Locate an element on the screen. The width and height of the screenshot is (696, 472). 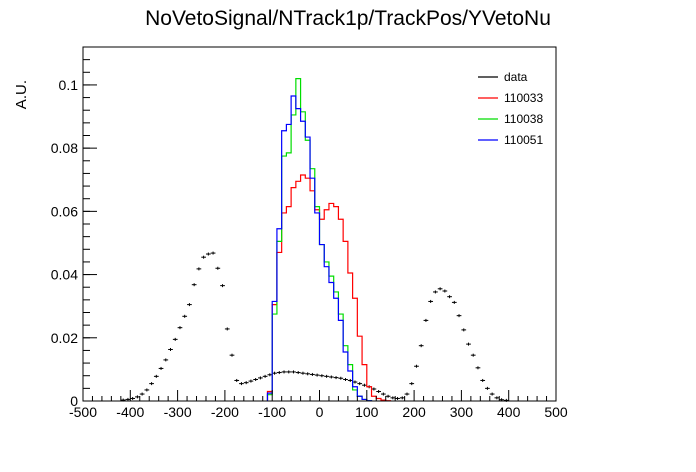
legend-entry-110038: 110038 is located at coordinates (510, 119).